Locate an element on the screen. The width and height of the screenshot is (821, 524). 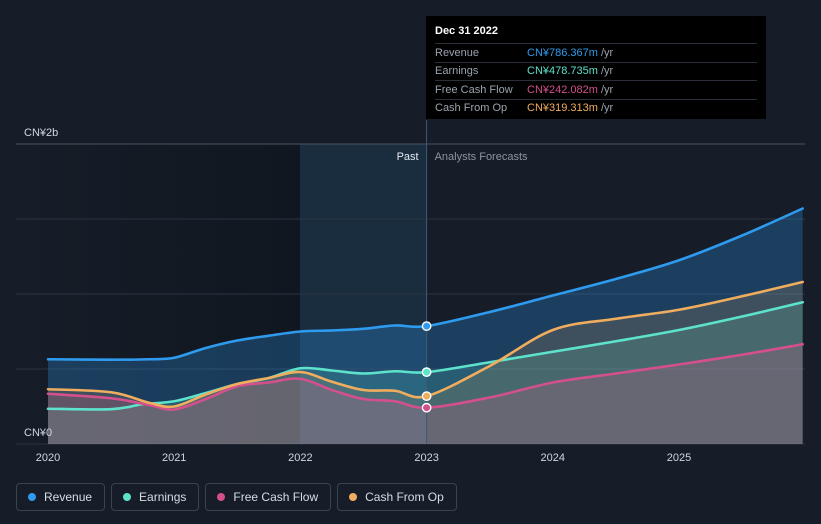
tooltip-value: CN¥242.082m is located at coordinates (562, 89).